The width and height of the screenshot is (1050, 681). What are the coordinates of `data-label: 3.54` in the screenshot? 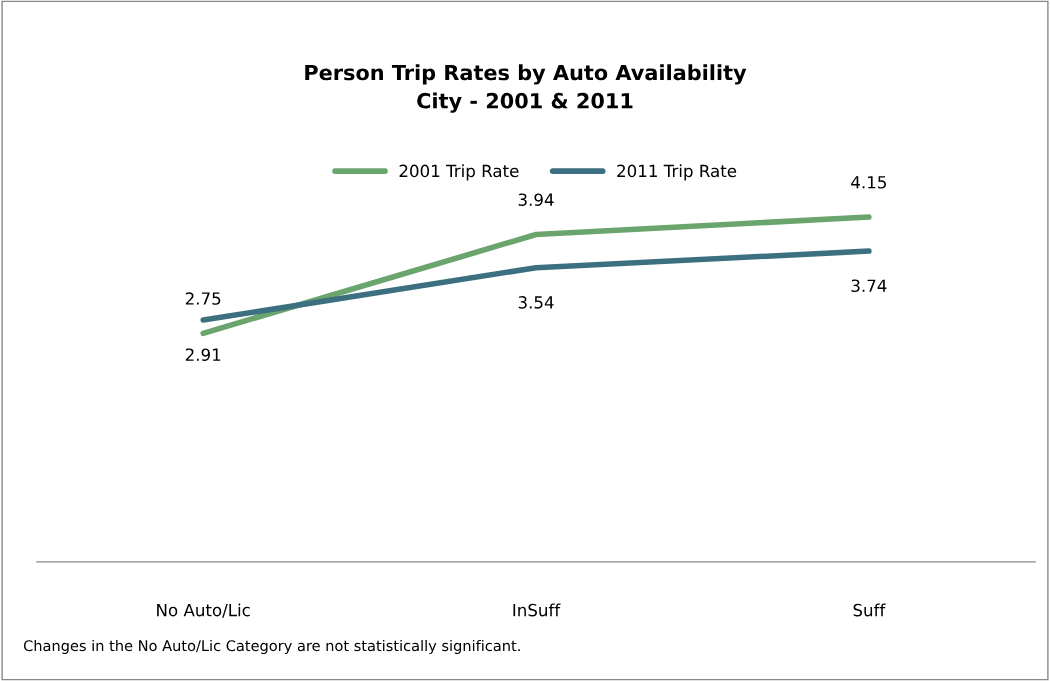 It's located at (536, 302).